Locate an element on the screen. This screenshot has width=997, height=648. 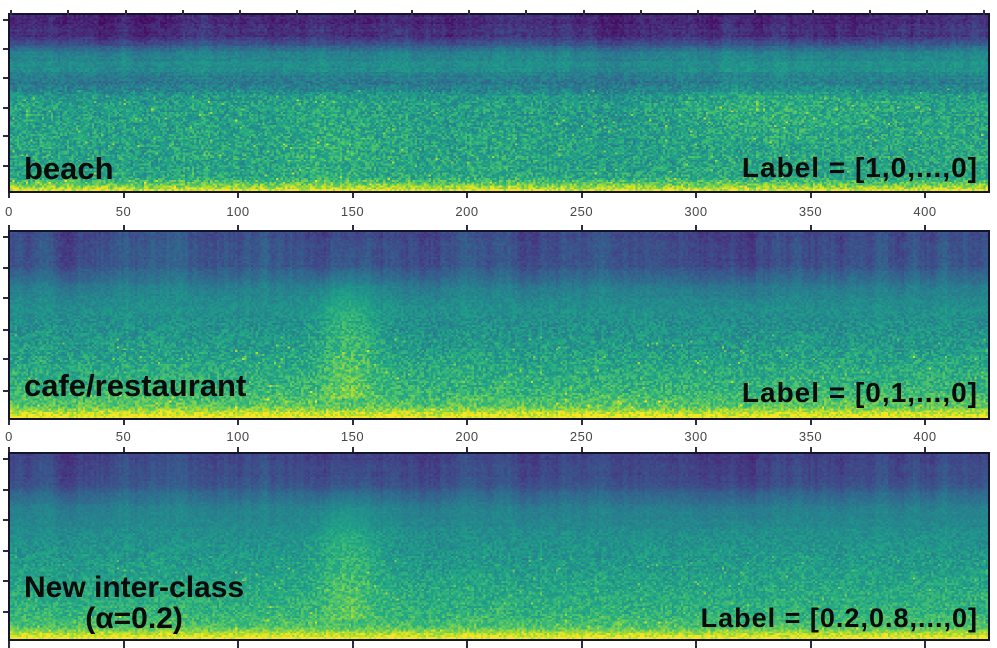
label-vector-cafe: Label = [0,1,...,0] is located at coordinates (859, 392).